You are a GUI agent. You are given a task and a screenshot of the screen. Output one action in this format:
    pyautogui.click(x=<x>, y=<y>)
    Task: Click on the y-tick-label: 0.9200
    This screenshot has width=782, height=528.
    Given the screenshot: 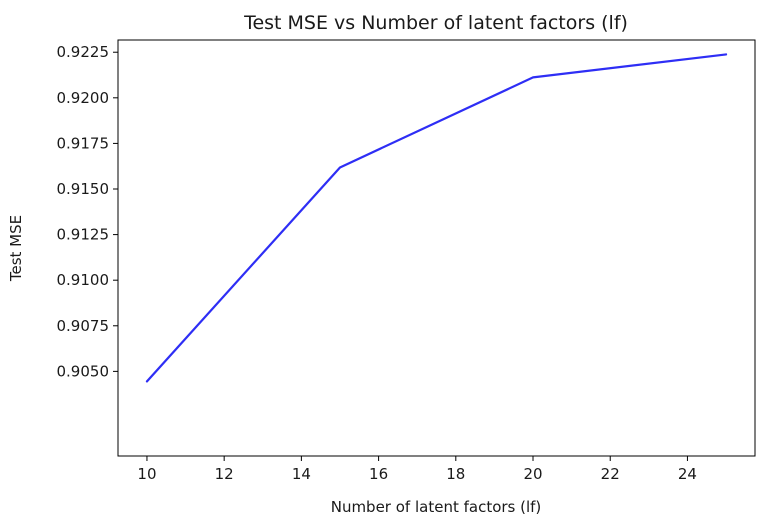 What is the action you would take?
    pyautogui.click(x=83, y=98)
    